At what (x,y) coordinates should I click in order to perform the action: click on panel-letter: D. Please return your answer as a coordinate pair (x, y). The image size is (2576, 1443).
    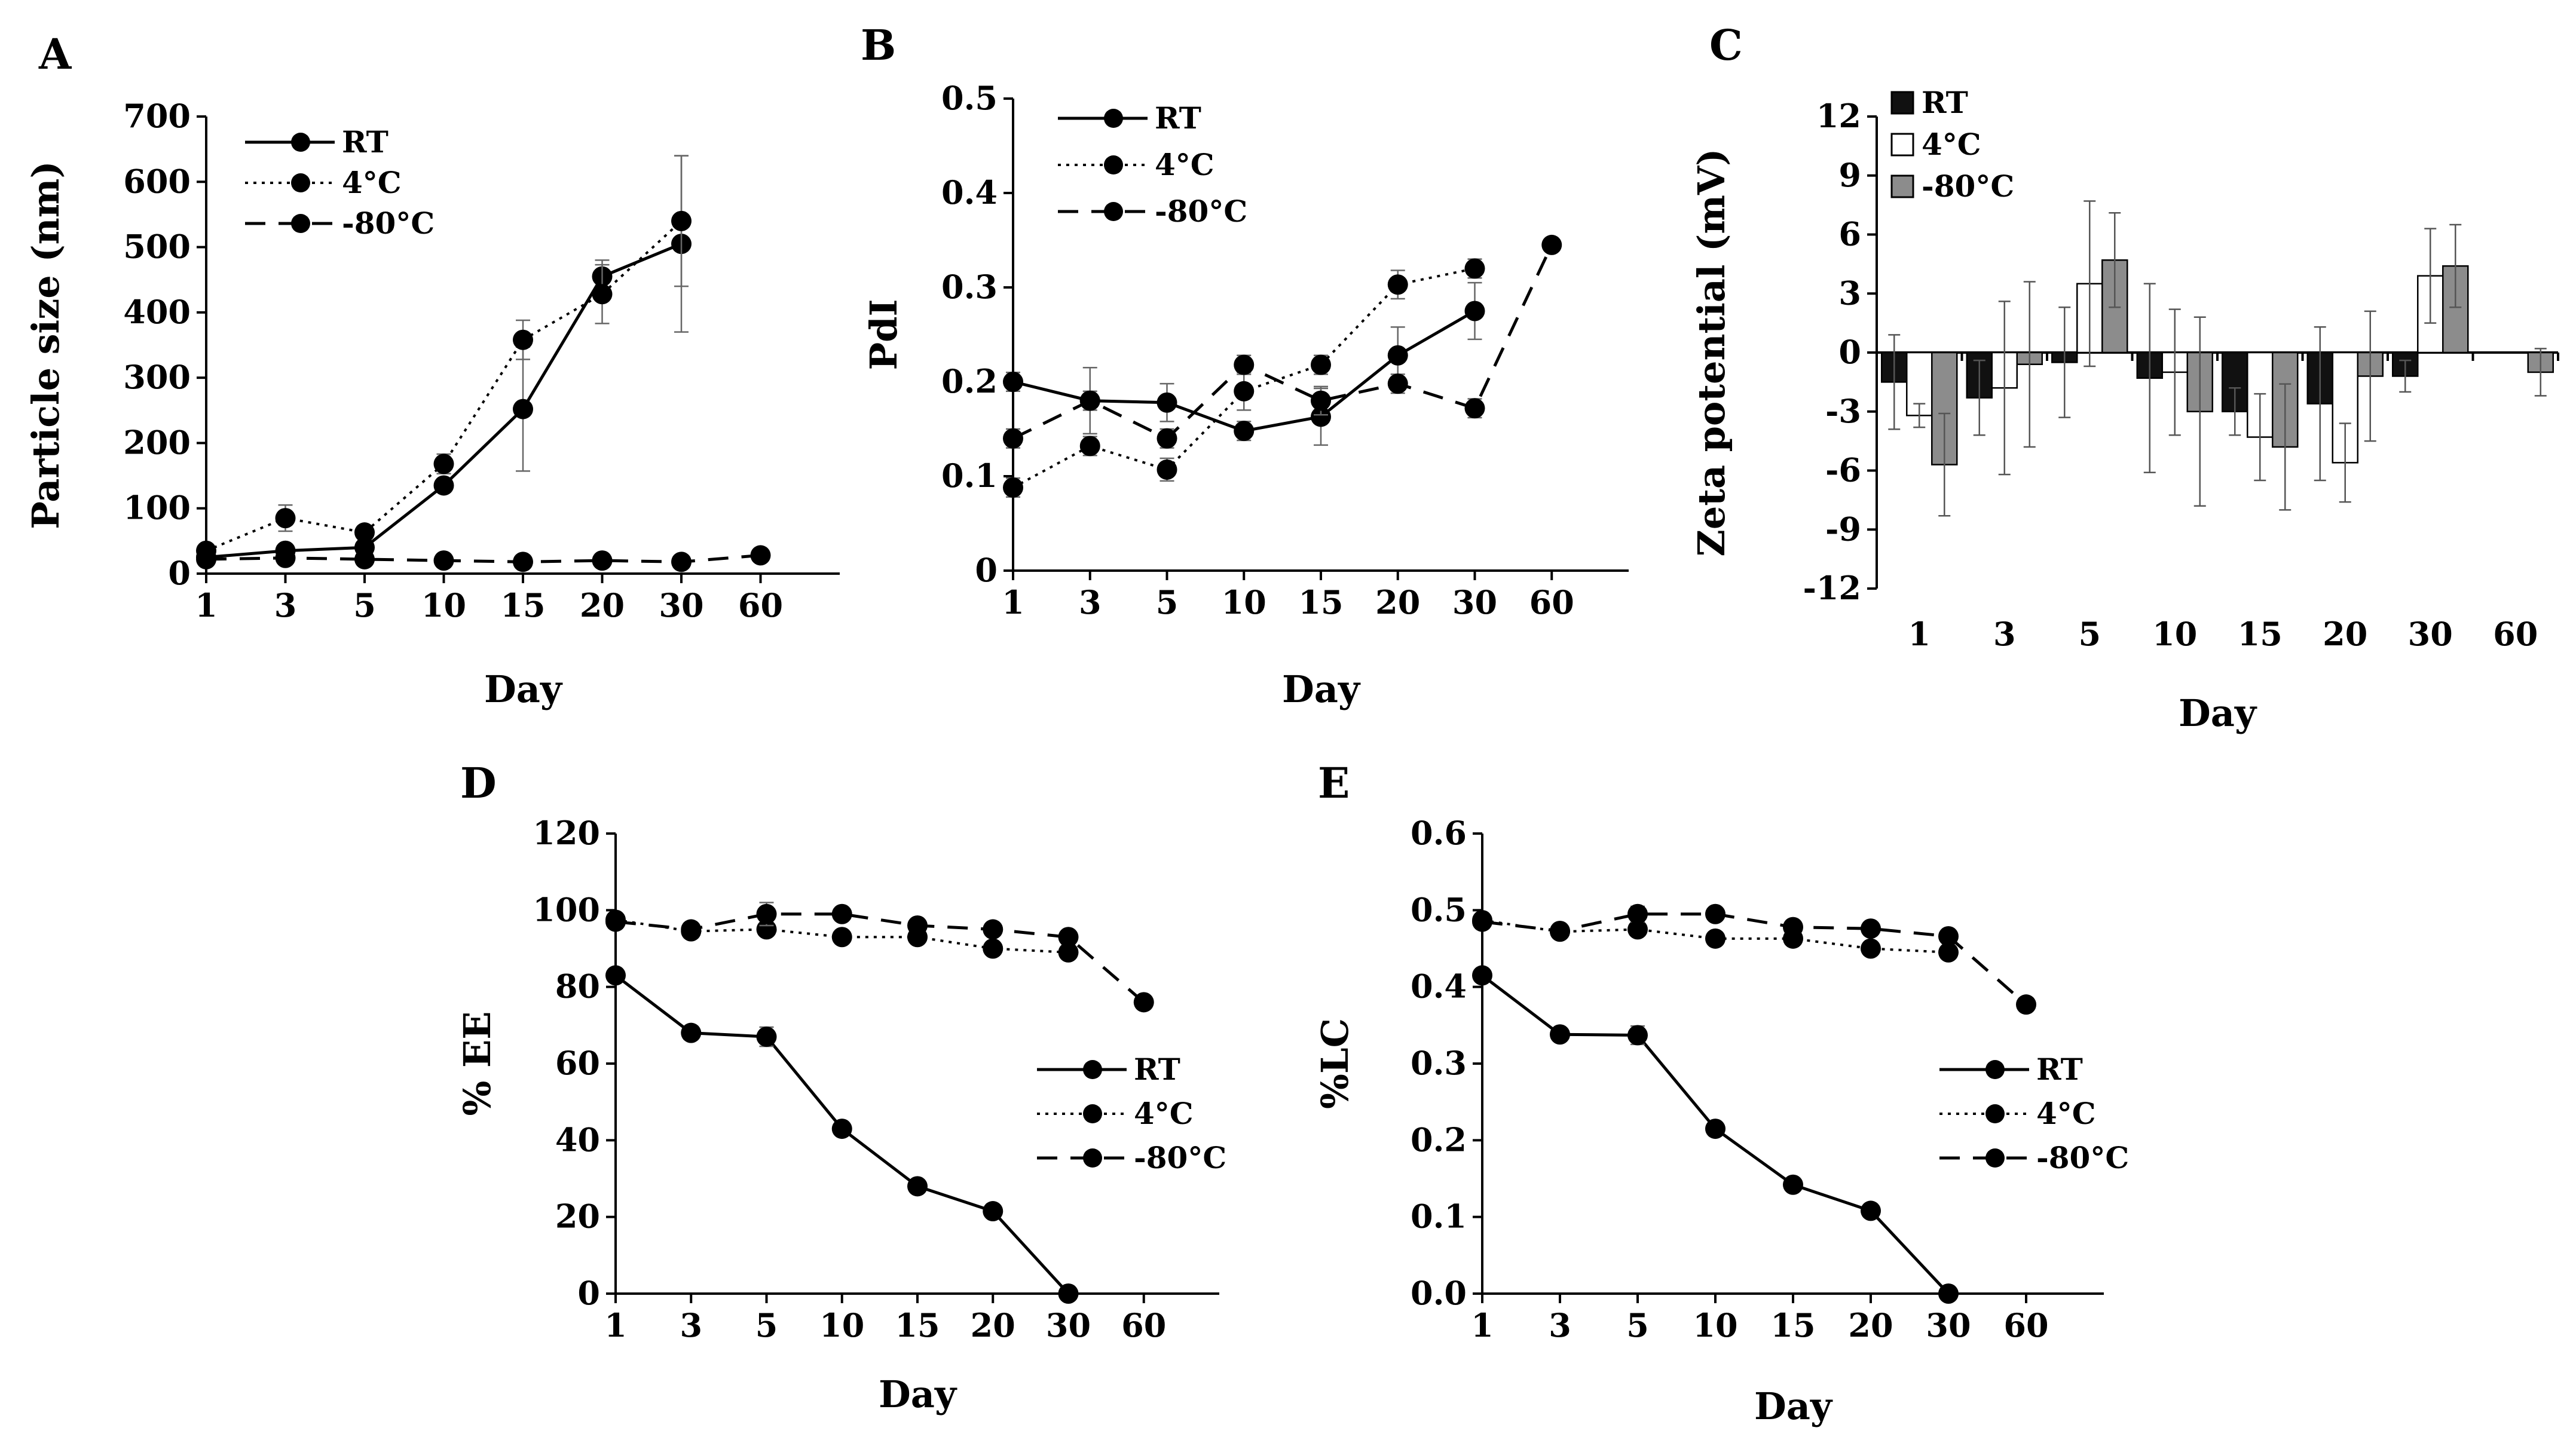
    Looking at the image, I should click on (478, 783).